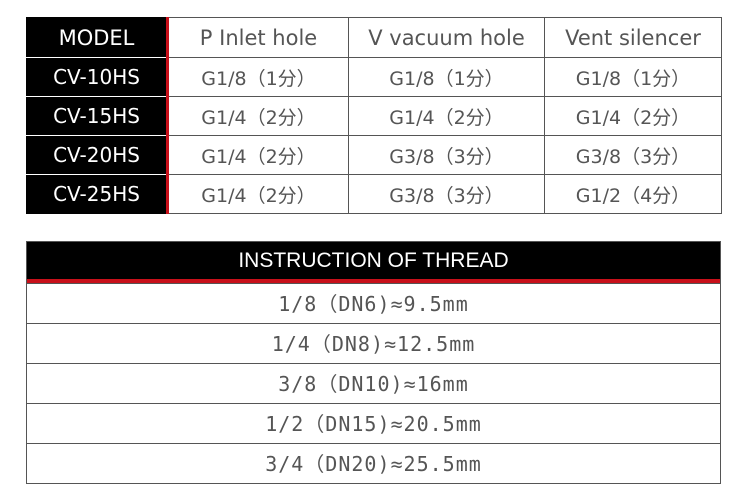 The width and height of the screenshot is (750, 496). I want to click on table-row: CV-25HS G1/4（2分） G3/8（3分） G1/2（4分）, so click(374, 194).